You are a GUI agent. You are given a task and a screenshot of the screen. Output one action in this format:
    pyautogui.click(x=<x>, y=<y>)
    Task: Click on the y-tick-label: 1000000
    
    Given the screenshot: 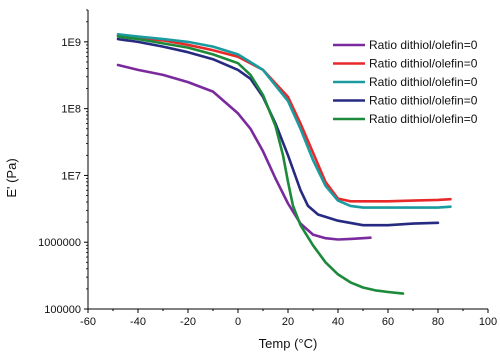 What is the action you would take?
    pyautogui.click(x=59, y=243)
    